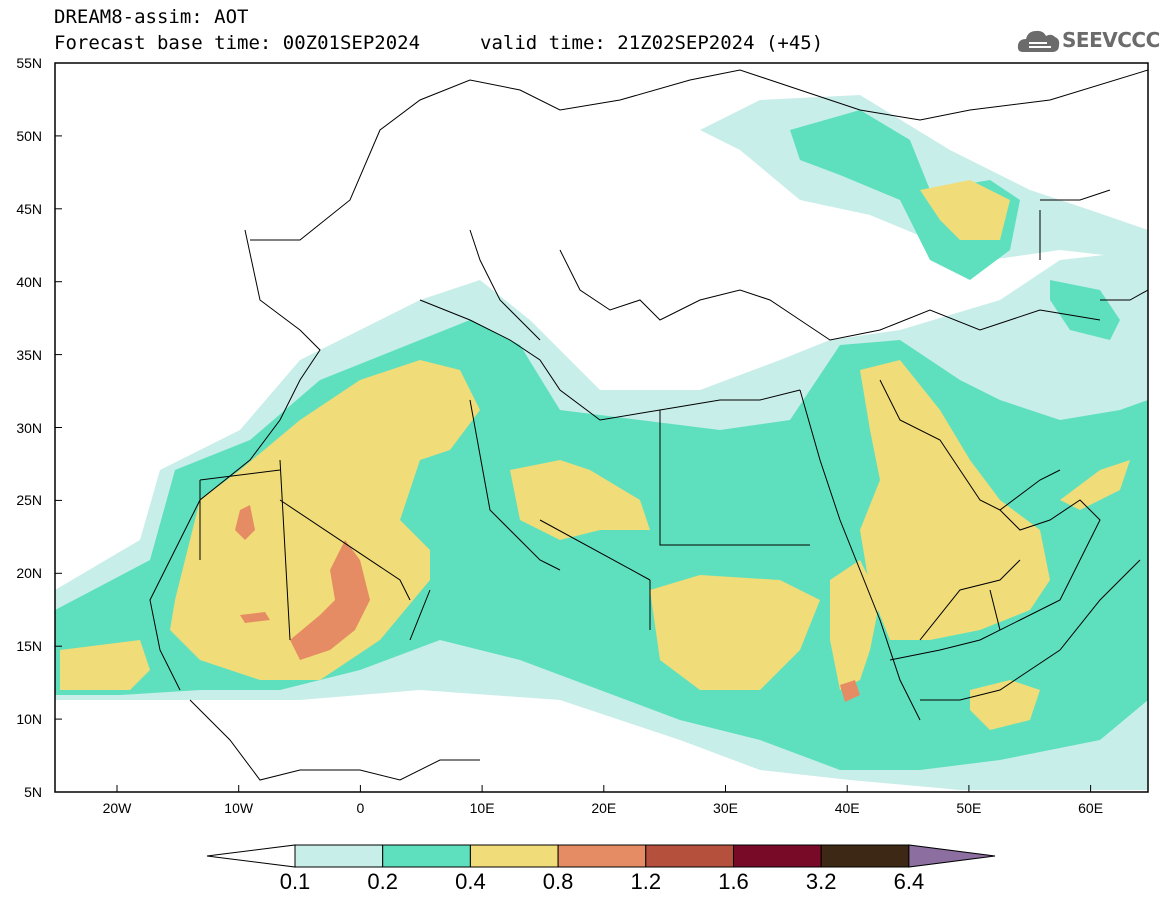 This screenshot has height=905, width=1165. What do you see at coordinates (29, 646) in the screenshot?
I see `lat-label: 15N` at bounding box center [29, 646].